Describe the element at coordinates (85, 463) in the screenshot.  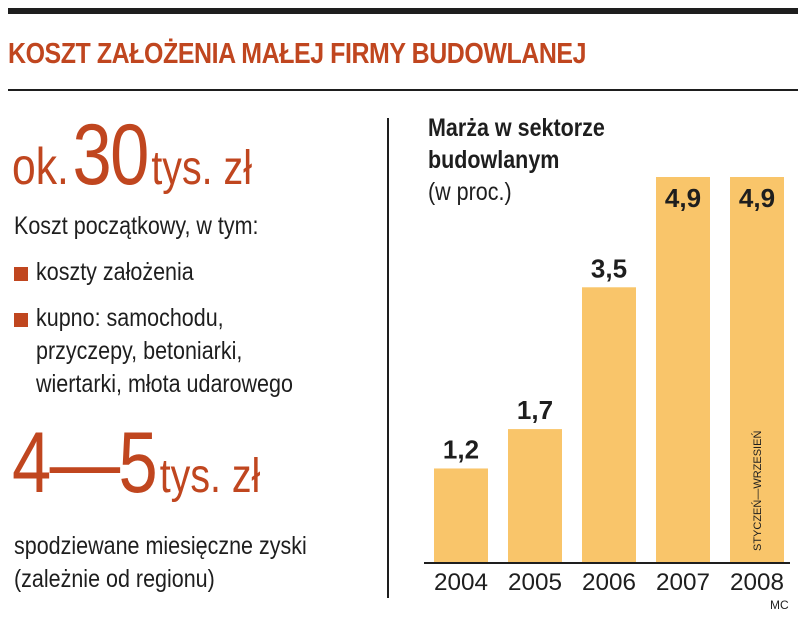
I see `profit-number: 4—5` at that location.